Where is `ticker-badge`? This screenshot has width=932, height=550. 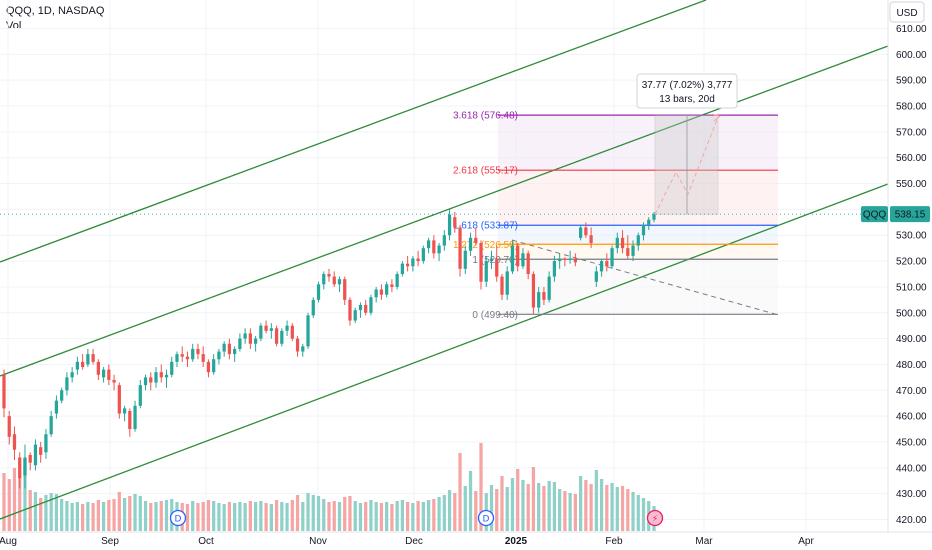 ticker-badge is located at coordinates (874, 214).